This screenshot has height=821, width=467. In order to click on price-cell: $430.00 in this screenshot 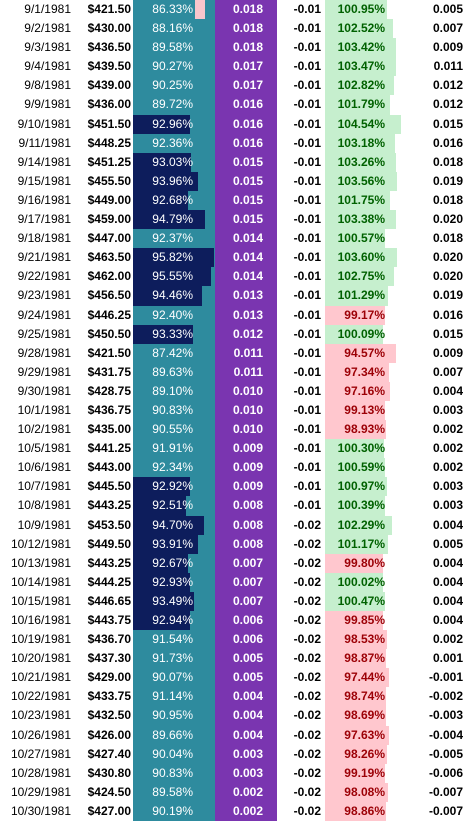, I will do `click(109, 28)`.